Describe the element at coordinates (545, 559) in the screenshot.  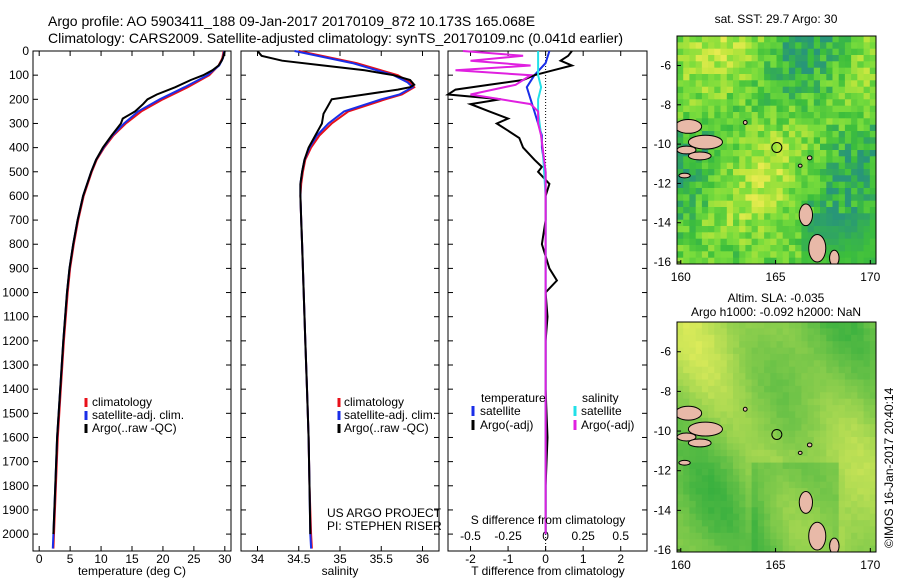
I see `x-tick-label: 0` at that location.